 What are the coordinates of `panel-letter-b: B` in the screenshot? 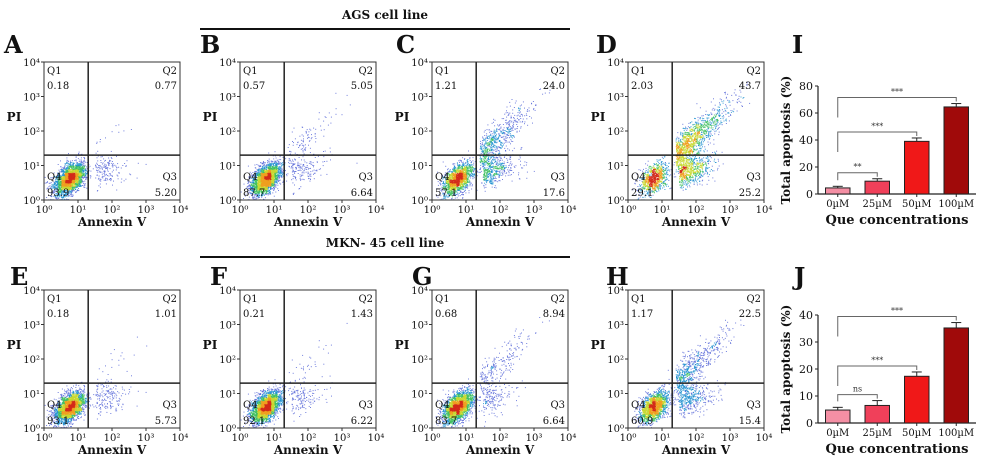 It's located at (210, 44).